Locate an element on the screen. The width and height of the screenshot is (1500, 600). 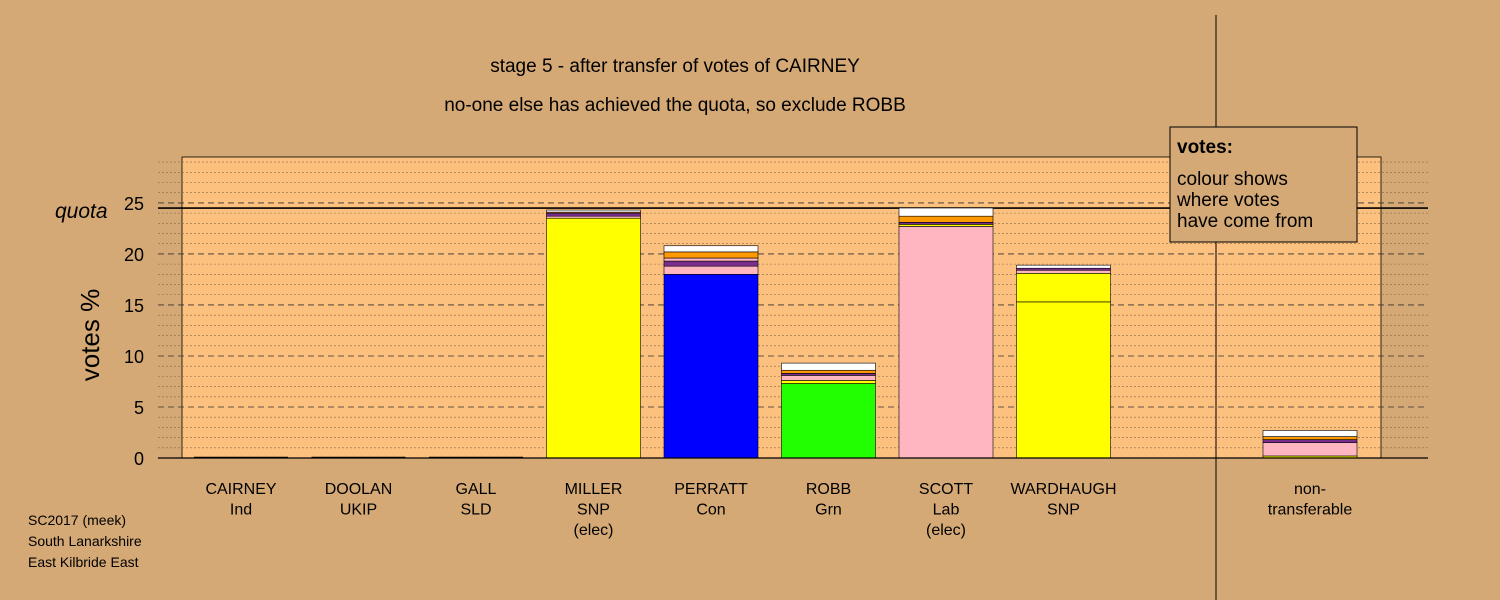
category-label: DOOLAN is located at coordinates (359, 489).